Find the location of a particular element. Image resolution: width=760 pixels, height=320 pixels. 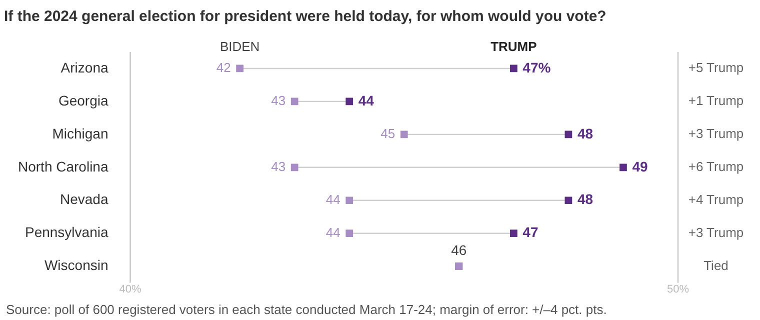

y-tick-label: Nevada is located at coordinates (84, 199).